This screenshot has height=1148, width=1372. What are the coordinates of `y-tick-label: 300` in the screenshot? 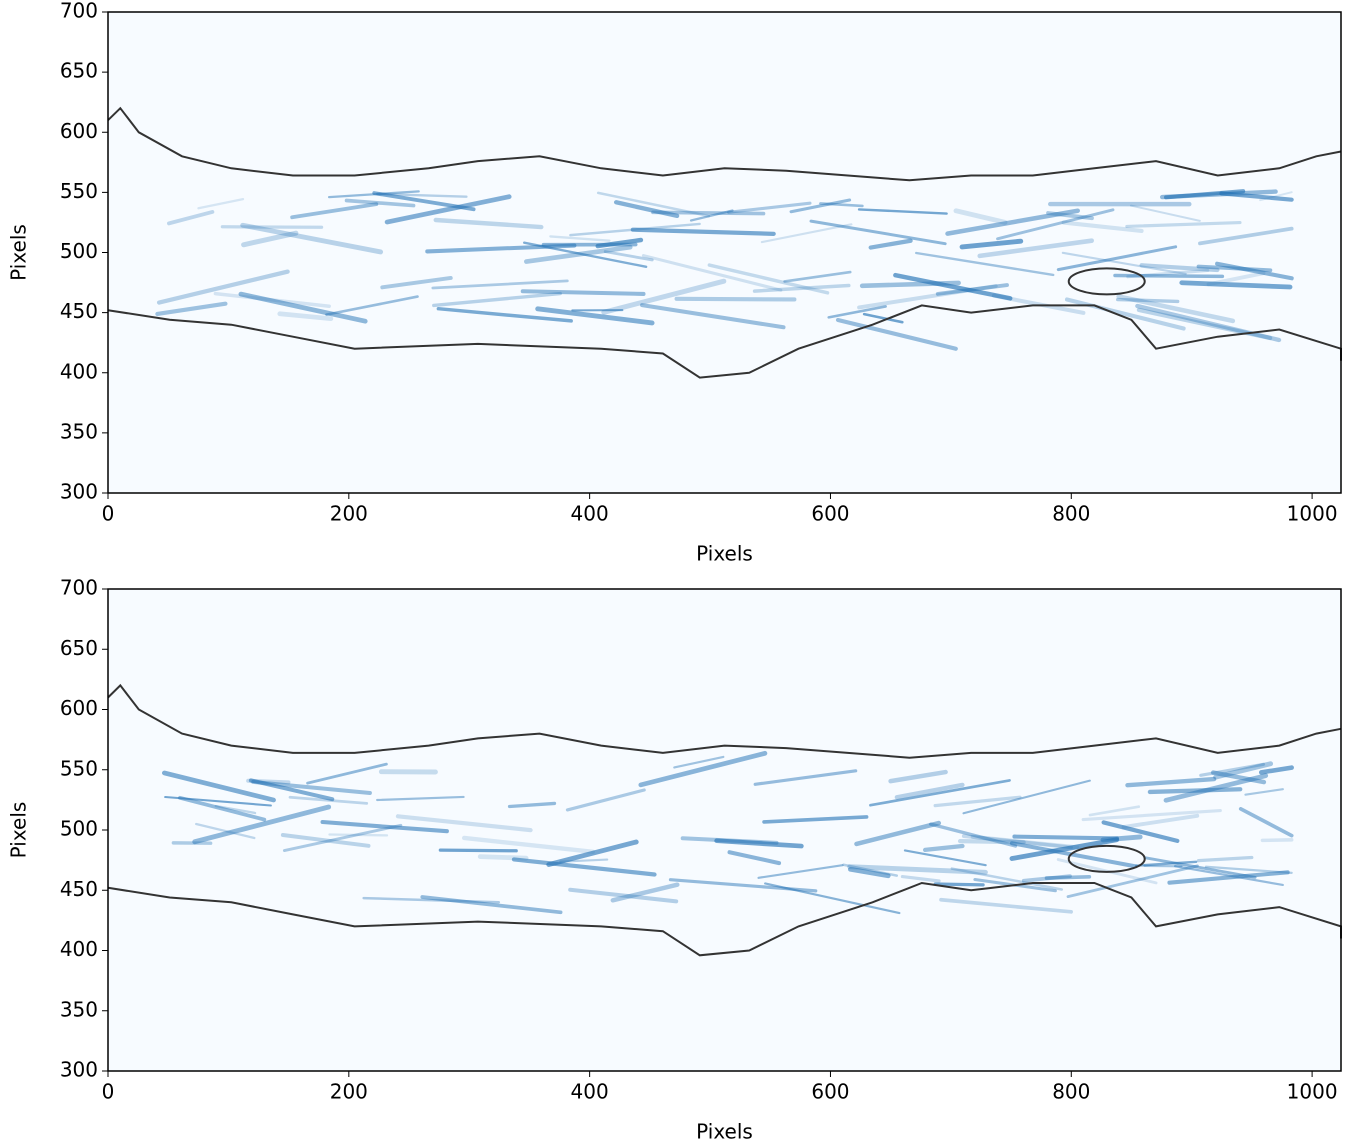 It's located at (79, 1070).